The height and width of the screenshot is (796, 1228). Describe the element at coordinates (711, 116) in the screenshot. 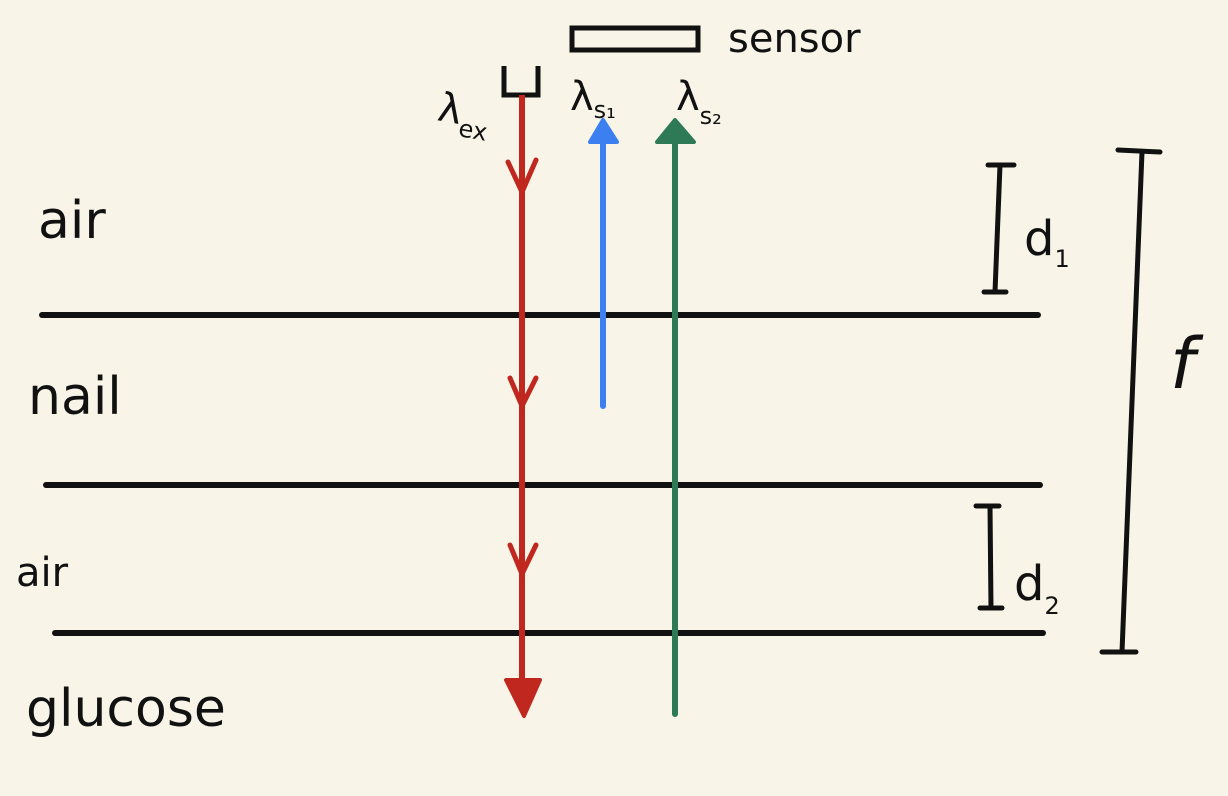

I see `lambda-s2-subscript: s₂` at that location.